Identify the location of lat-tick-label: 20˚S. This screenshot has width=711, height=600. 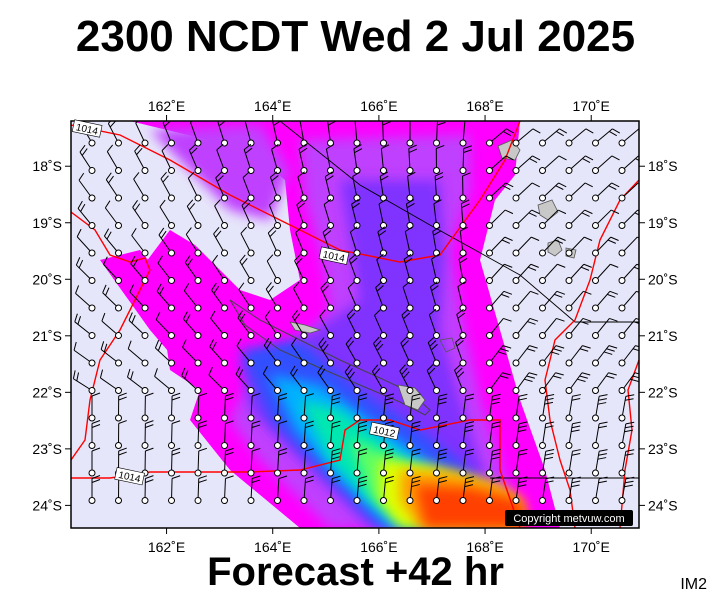
(663, 279).